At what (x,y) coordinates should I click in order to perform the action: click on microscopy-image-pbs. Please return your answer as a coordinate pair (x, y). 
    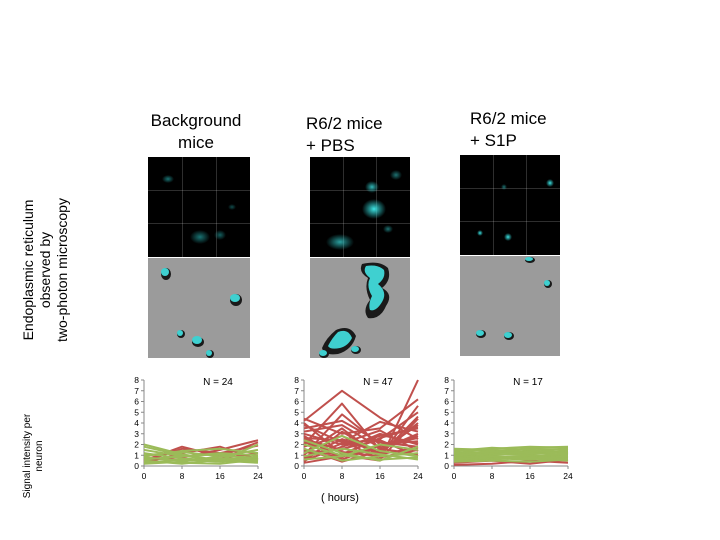
    Looking at the image, I should click on (360, 207).